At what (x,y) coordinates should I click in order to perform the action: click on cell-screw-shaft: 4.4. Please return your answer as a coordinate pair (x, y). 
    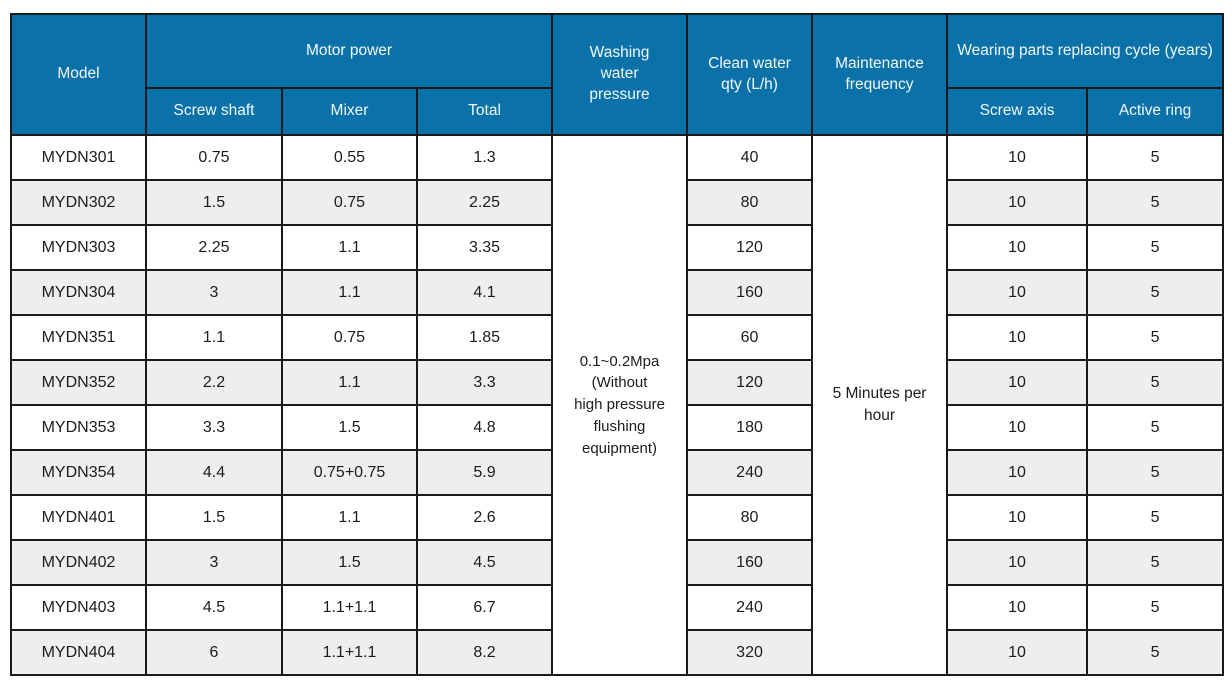
    Looking at the image, I should click on (214, 472).